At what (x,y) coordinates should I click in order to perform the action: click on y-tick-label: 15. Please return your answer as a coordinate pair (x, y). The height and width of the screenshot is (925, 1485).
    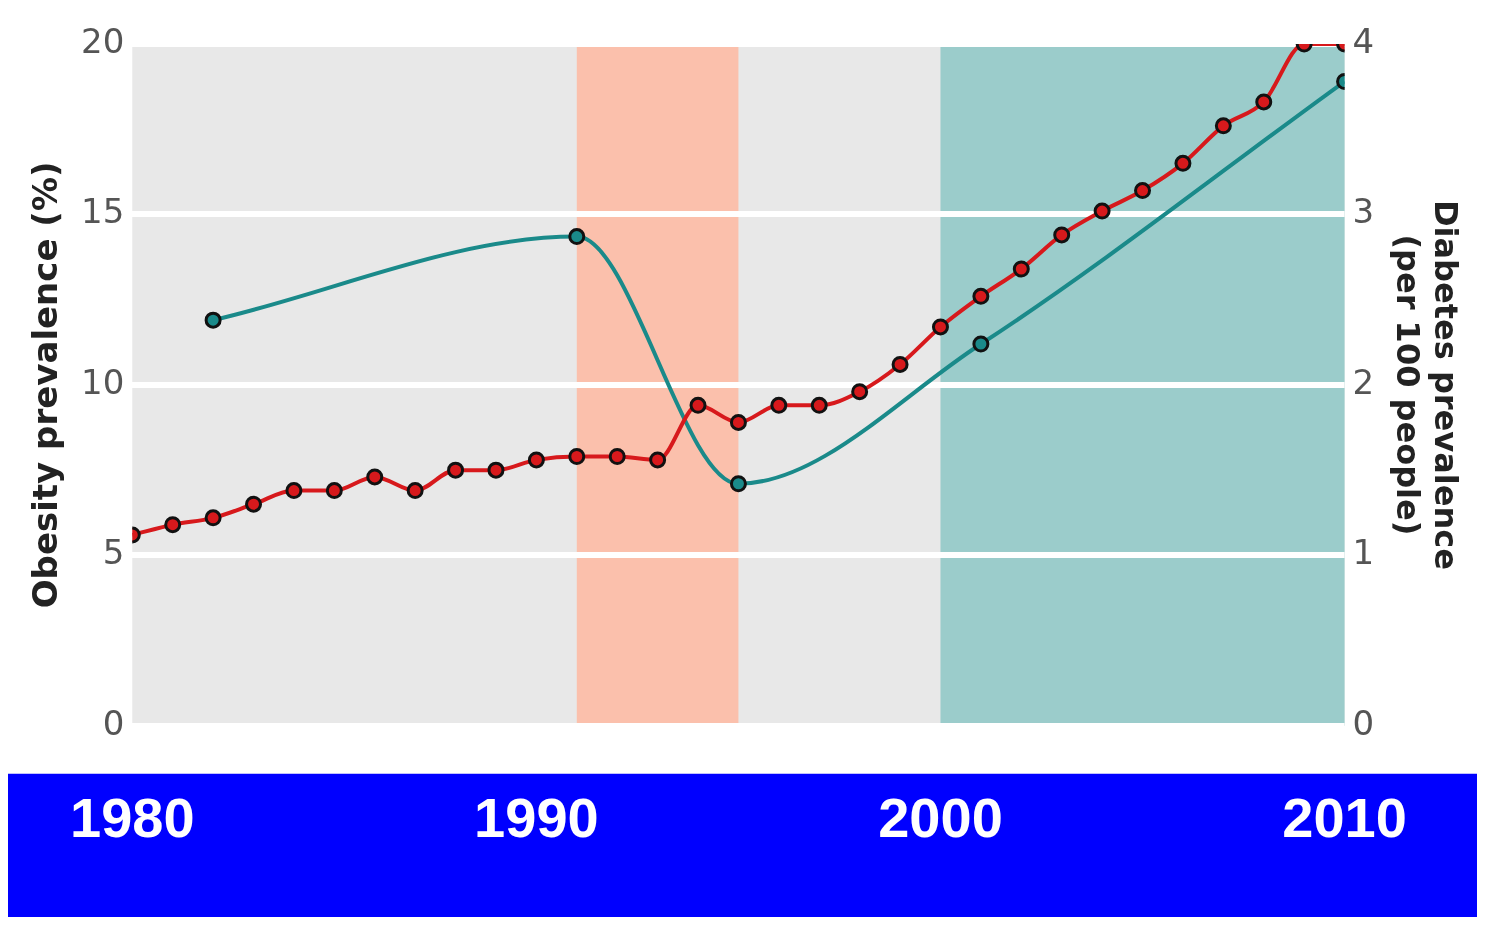
    Looking at the image, I should click on (103, 211).